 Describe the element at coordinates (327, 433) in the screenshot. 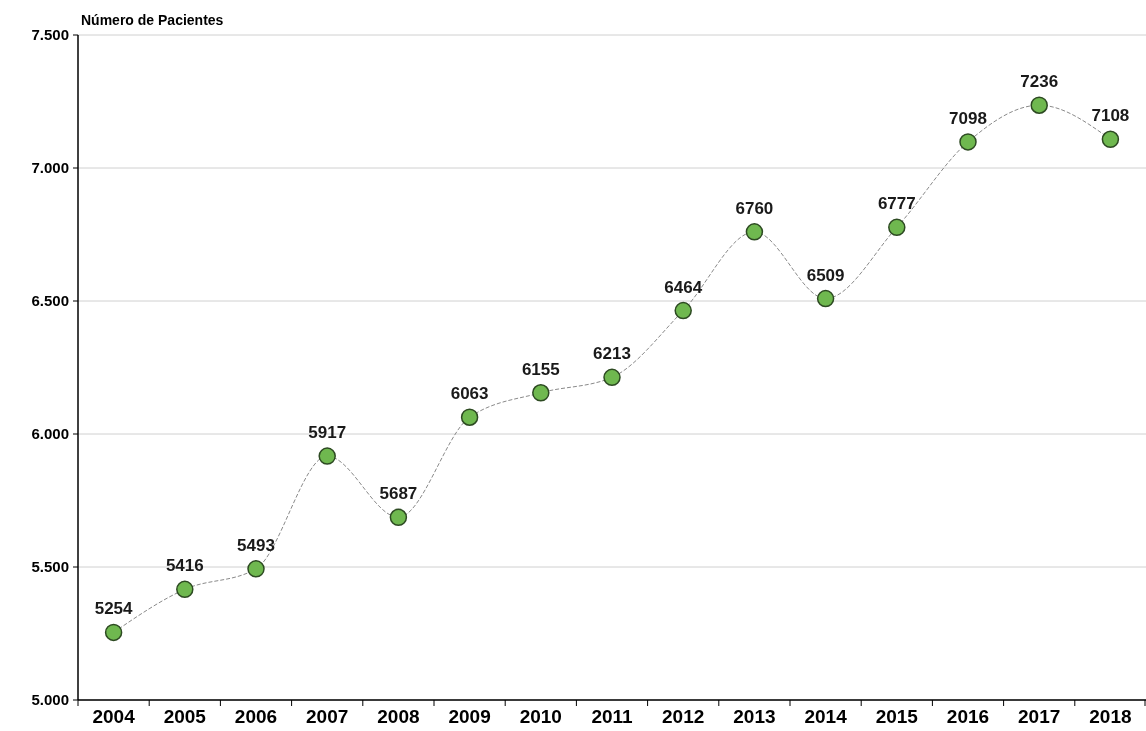

I see `data-label: 5917` at that location.